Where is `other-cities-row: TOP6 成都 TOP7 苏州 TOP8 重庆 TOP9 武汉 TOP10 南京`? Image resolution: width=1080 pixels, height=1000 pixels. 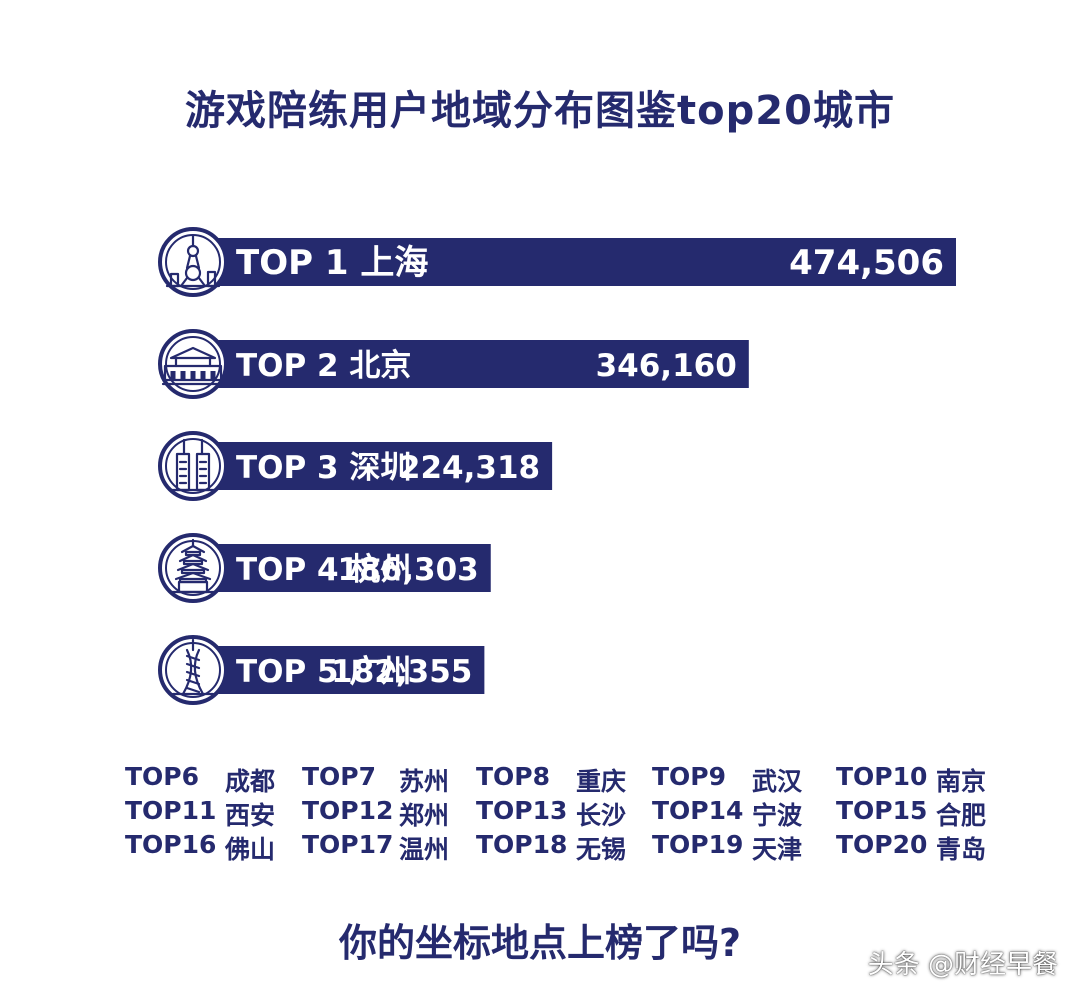 other-cities-row: TOP6 成都 TOP7 苏州 TOP8 重庆 TOP9 武汉 TOP10 南京 is located at coordinates (540, 779).